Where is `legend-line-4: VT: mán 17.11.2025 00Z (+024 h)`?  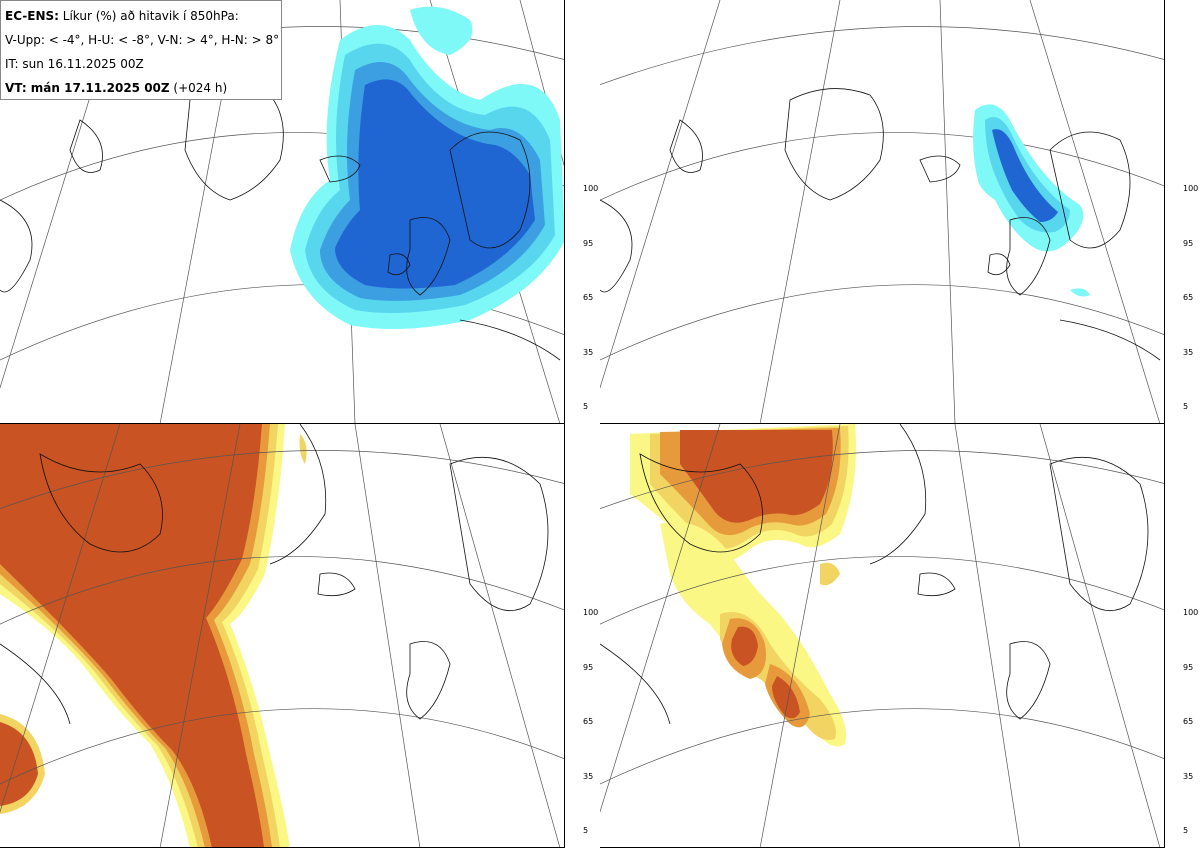 legend-line-4: VT: mán 17.11.2025 00Z (+024 h) is located at coordinates (116, 88).